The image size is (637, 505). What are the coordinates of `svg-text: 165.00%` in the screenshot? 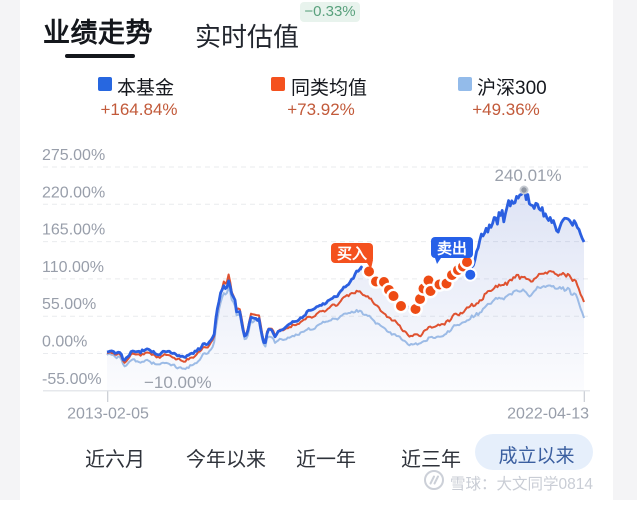 It's located at (73, 230).